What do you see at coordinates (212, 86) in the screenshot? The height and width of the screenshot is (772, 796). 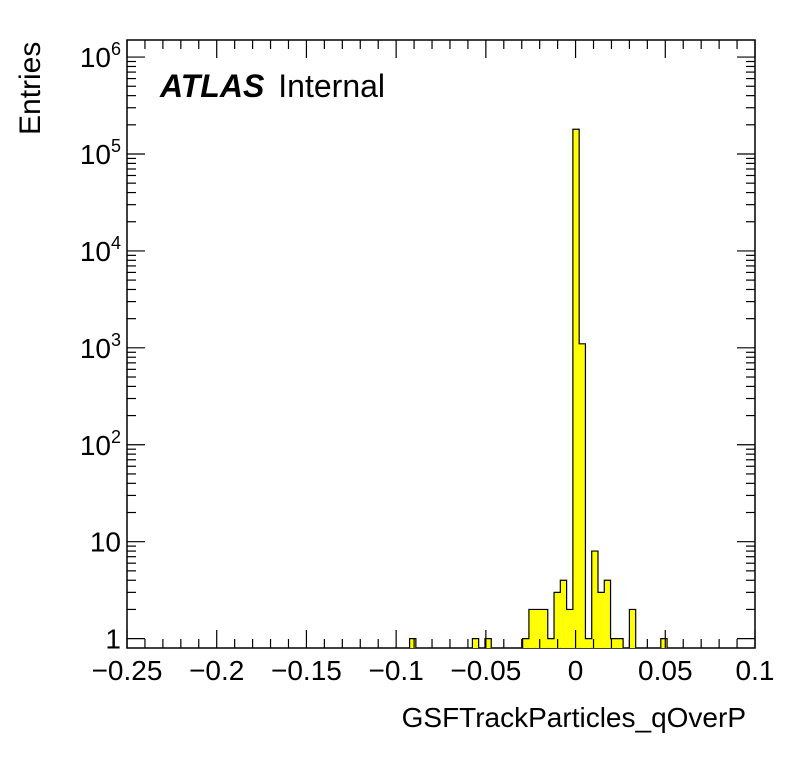 I see `atlas-label-bold: ATLAS` at bounding box center [212, 86].